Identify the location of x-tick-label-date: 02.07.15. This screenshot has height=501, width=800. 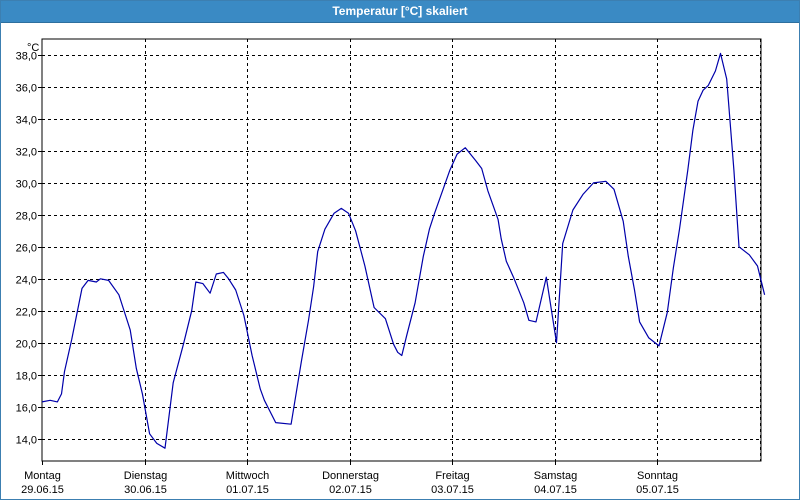
(350, 490).